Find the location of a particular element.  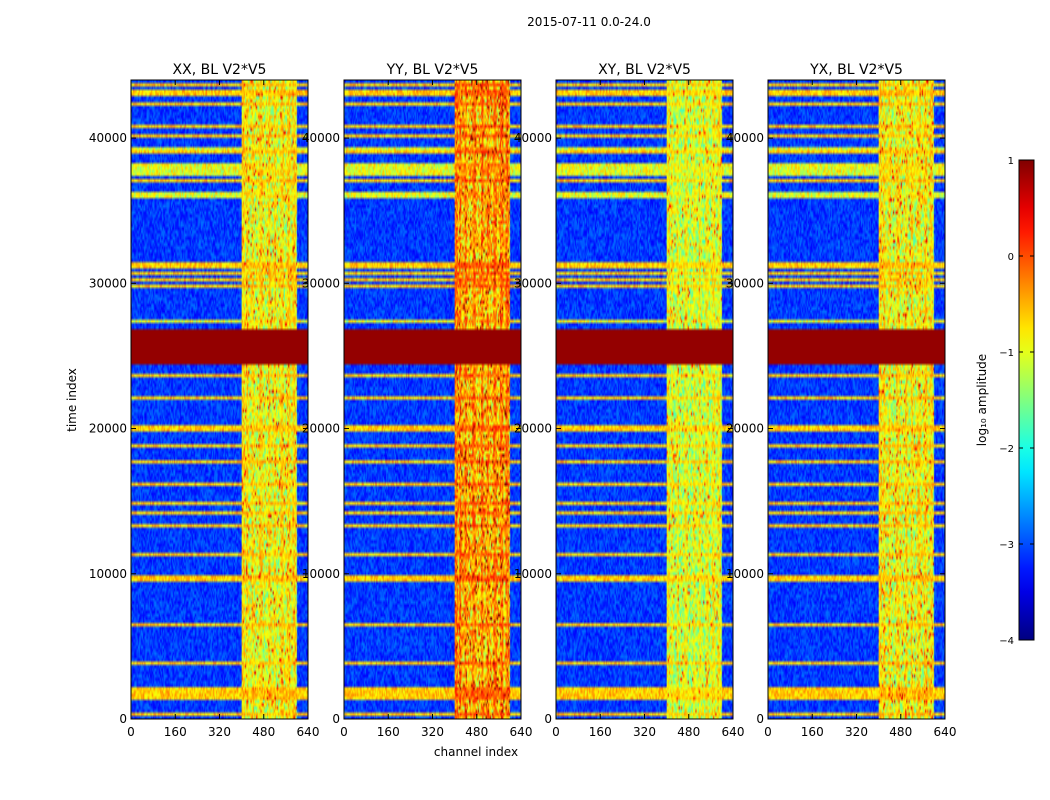

panel-title: YY, BL V2*V5 is located at coordinates (432, 70).